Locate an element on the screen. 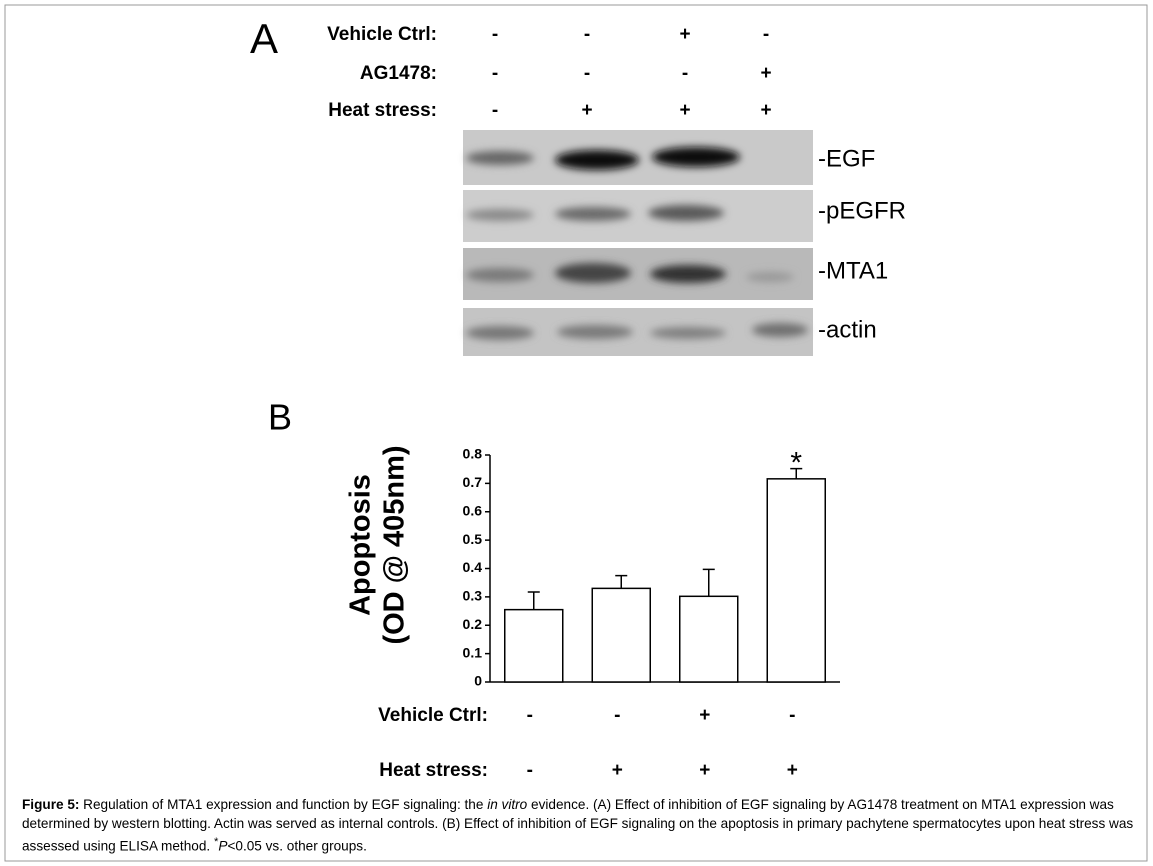  caption-italic: in vitro is located at coordinates (507, 804).